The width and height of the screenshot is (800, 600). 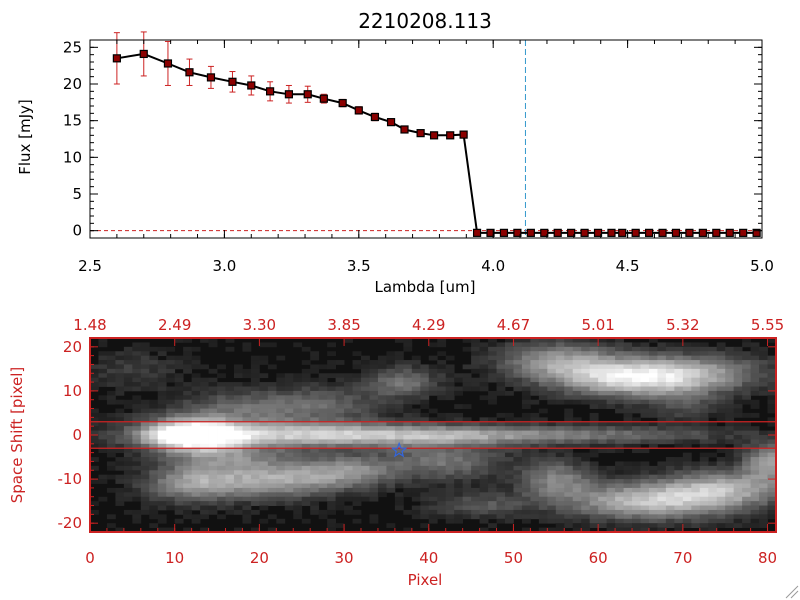 What do you see at coordinates (174, 325) in the screenshot?
I see `image-top-wavelength-label: 2.49` at bounding box center [174, 325].